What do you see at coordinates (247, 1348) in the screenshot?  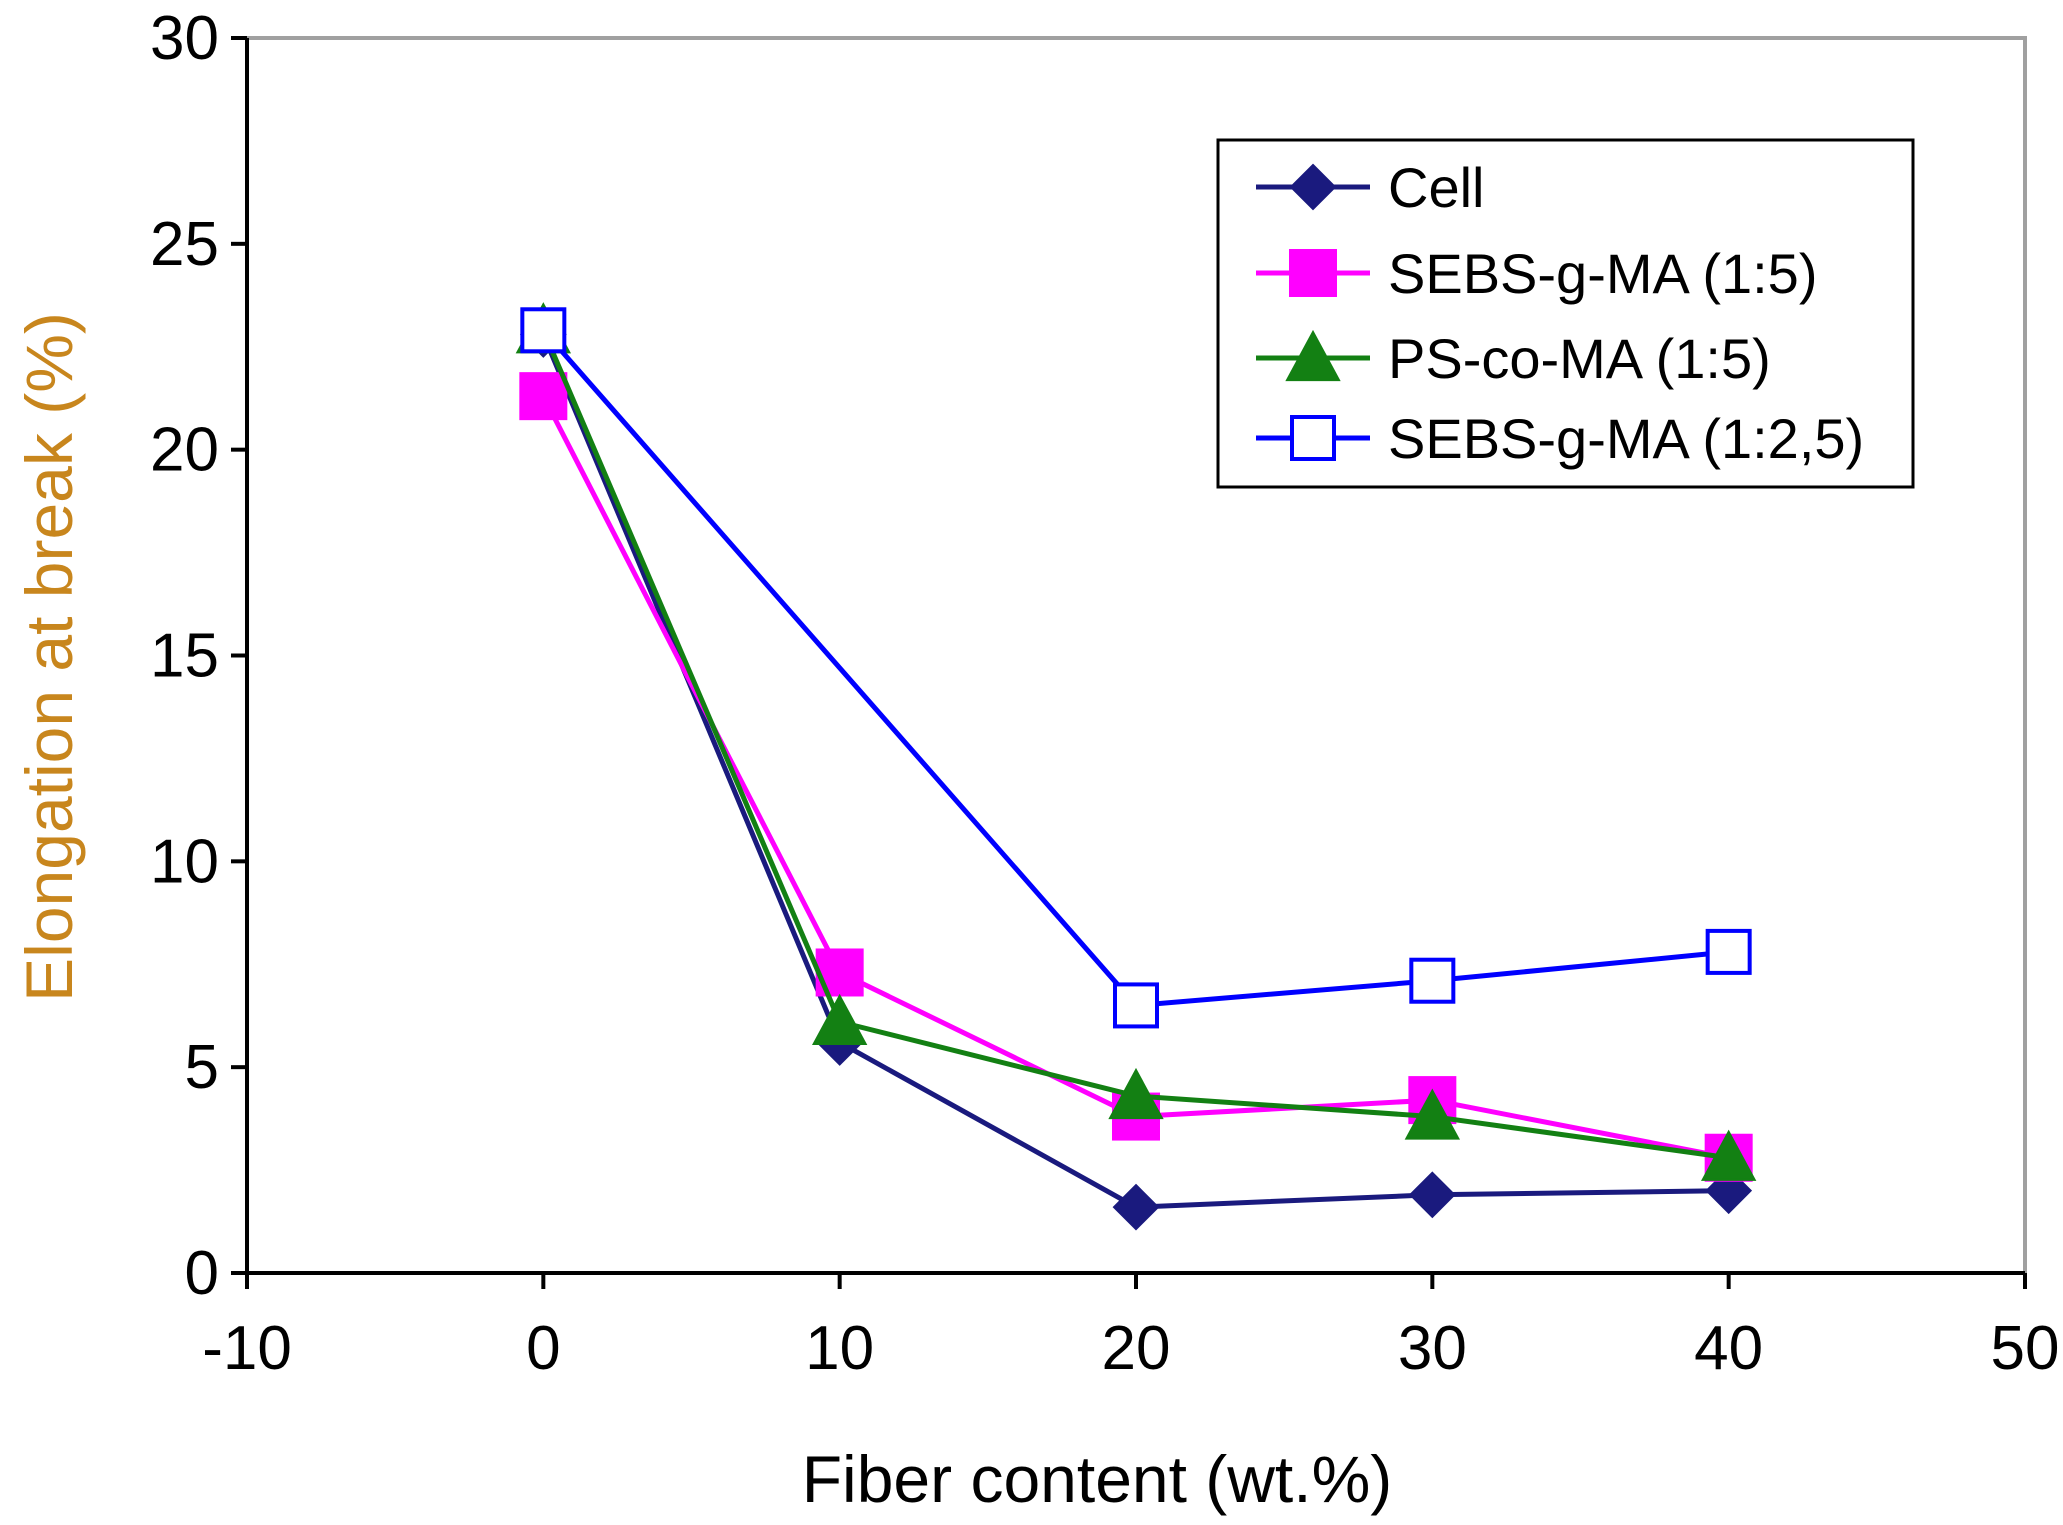 I see `x-tick-label: -10` at bounding box center [247, 1348].